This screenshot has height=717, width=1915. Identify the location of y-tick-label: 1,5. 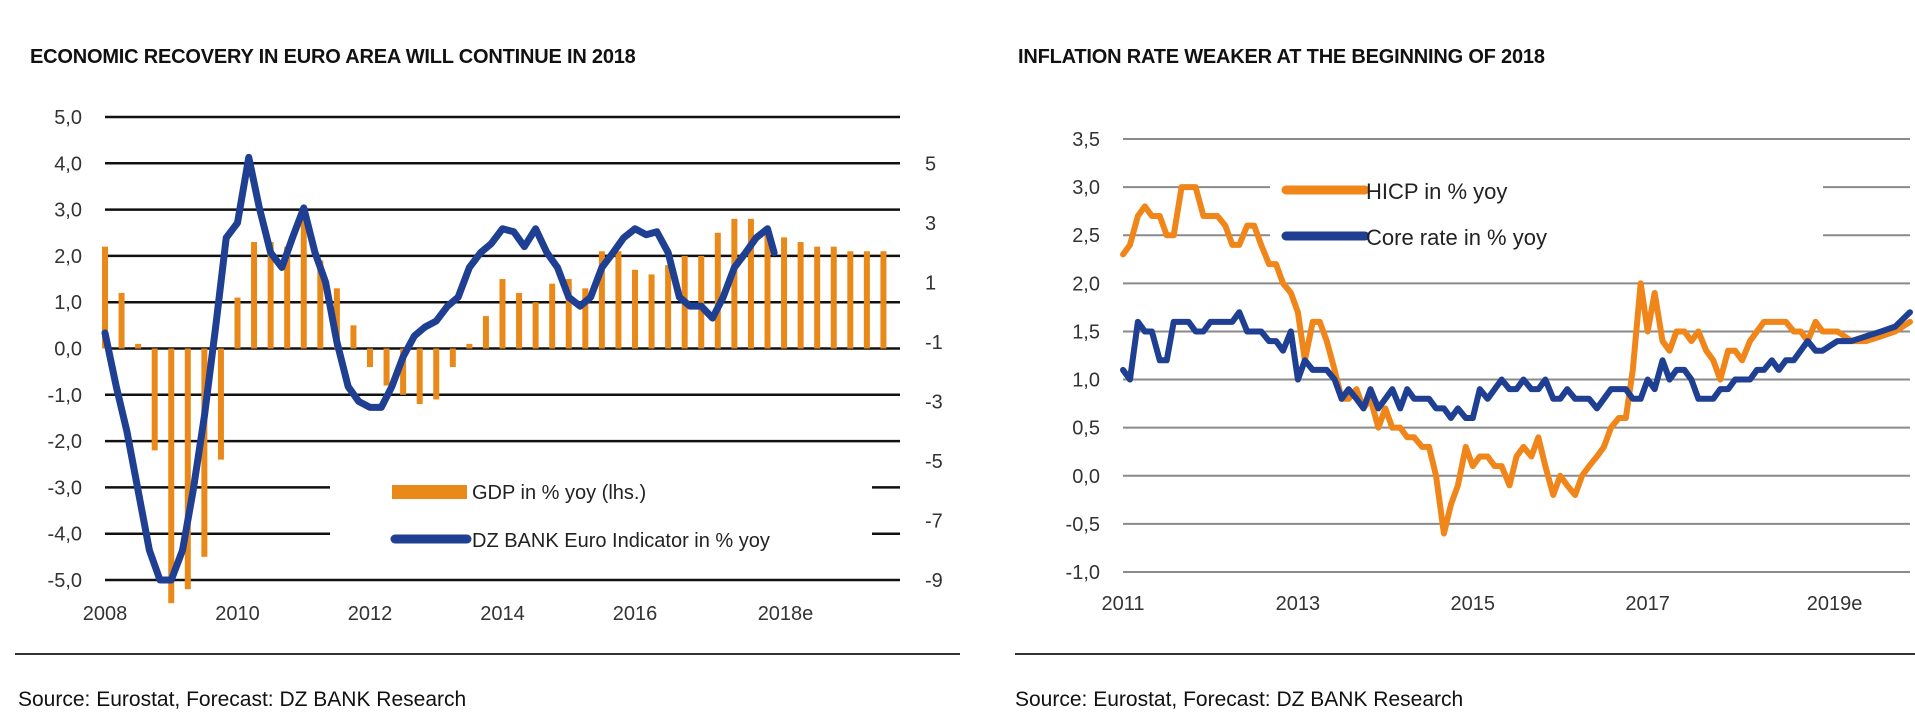
(1086, 332).